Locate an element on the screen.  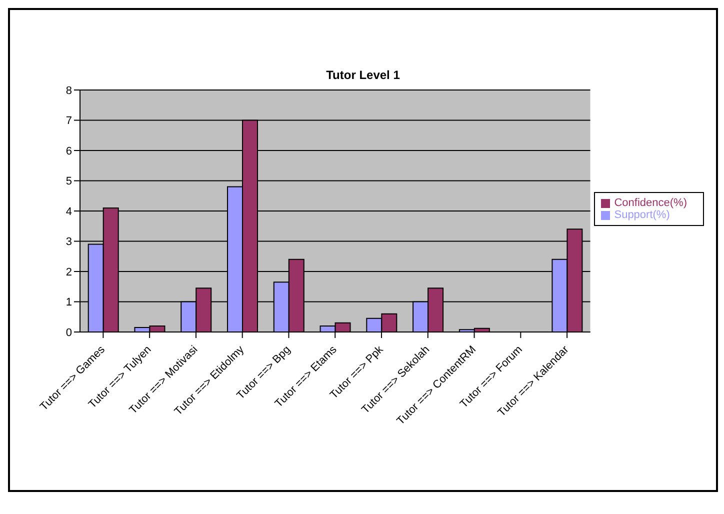
legend-label: Support(%) is located at coordinates (642, 215).